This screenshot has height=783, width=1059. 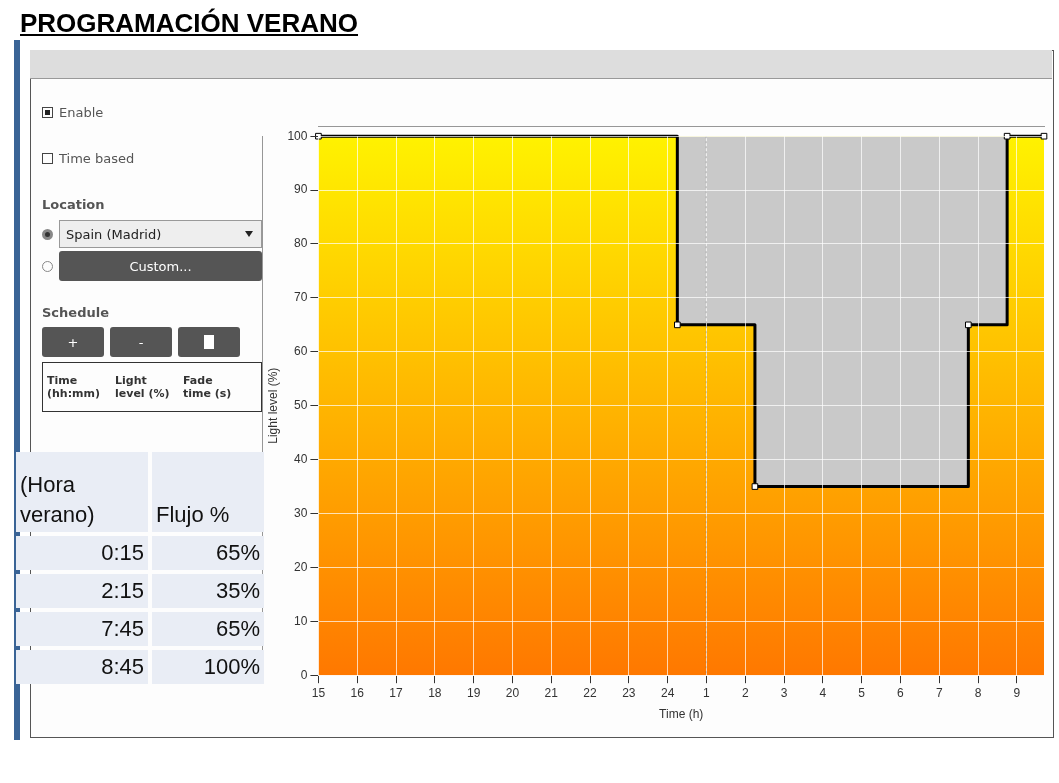 I want to click on y-tick-label: 10, so click(x=301, y=620).